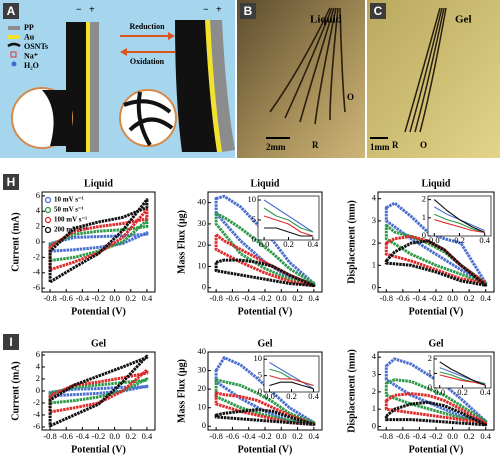 The height and width of the screenshot is (465, 500). Describe the element at coordinates (148, 119) in the screenshot. I see `zoom-fibers` at that location.